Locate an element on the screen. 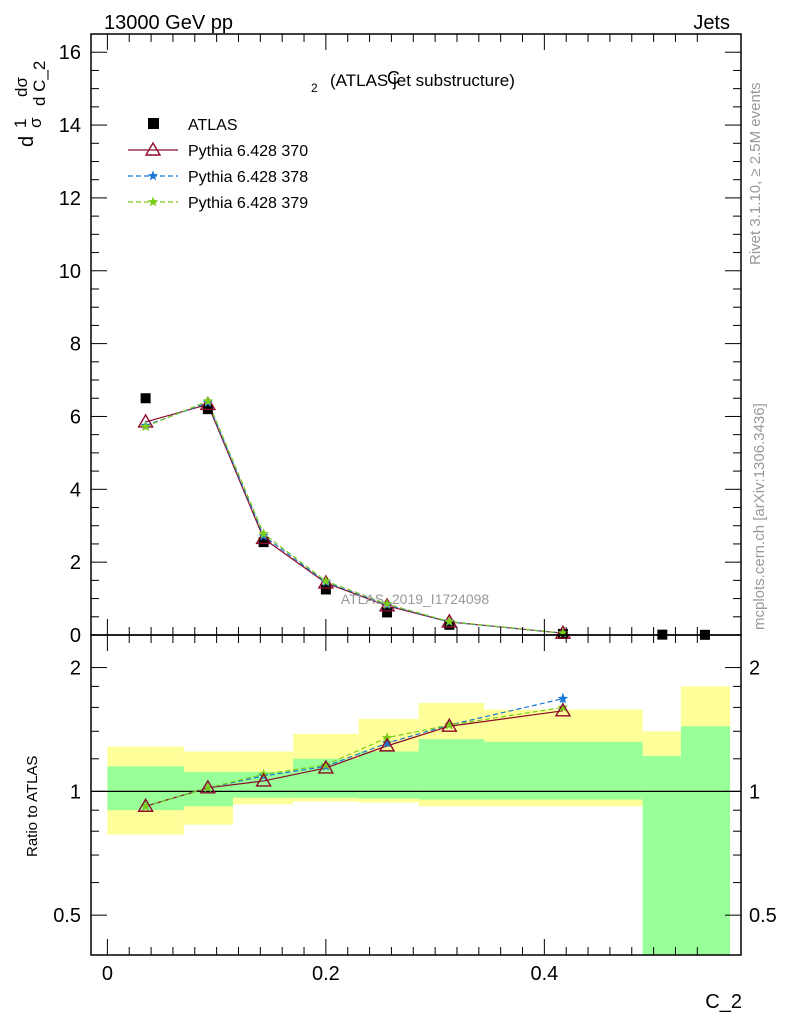 The image size is (786, 1024). ylabel-dsigma: dσ is located at coordinates (21, 87).